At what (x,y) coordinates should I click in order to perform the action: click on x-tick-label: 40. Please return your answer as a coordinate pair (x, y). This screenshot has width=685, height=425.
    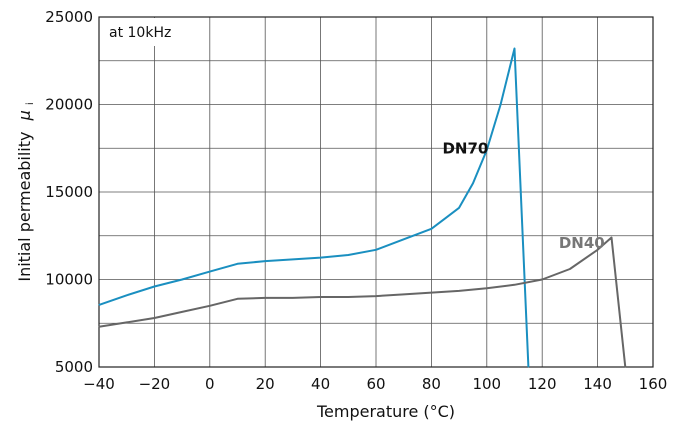
    Looking at the image, I should click on (320, 384).